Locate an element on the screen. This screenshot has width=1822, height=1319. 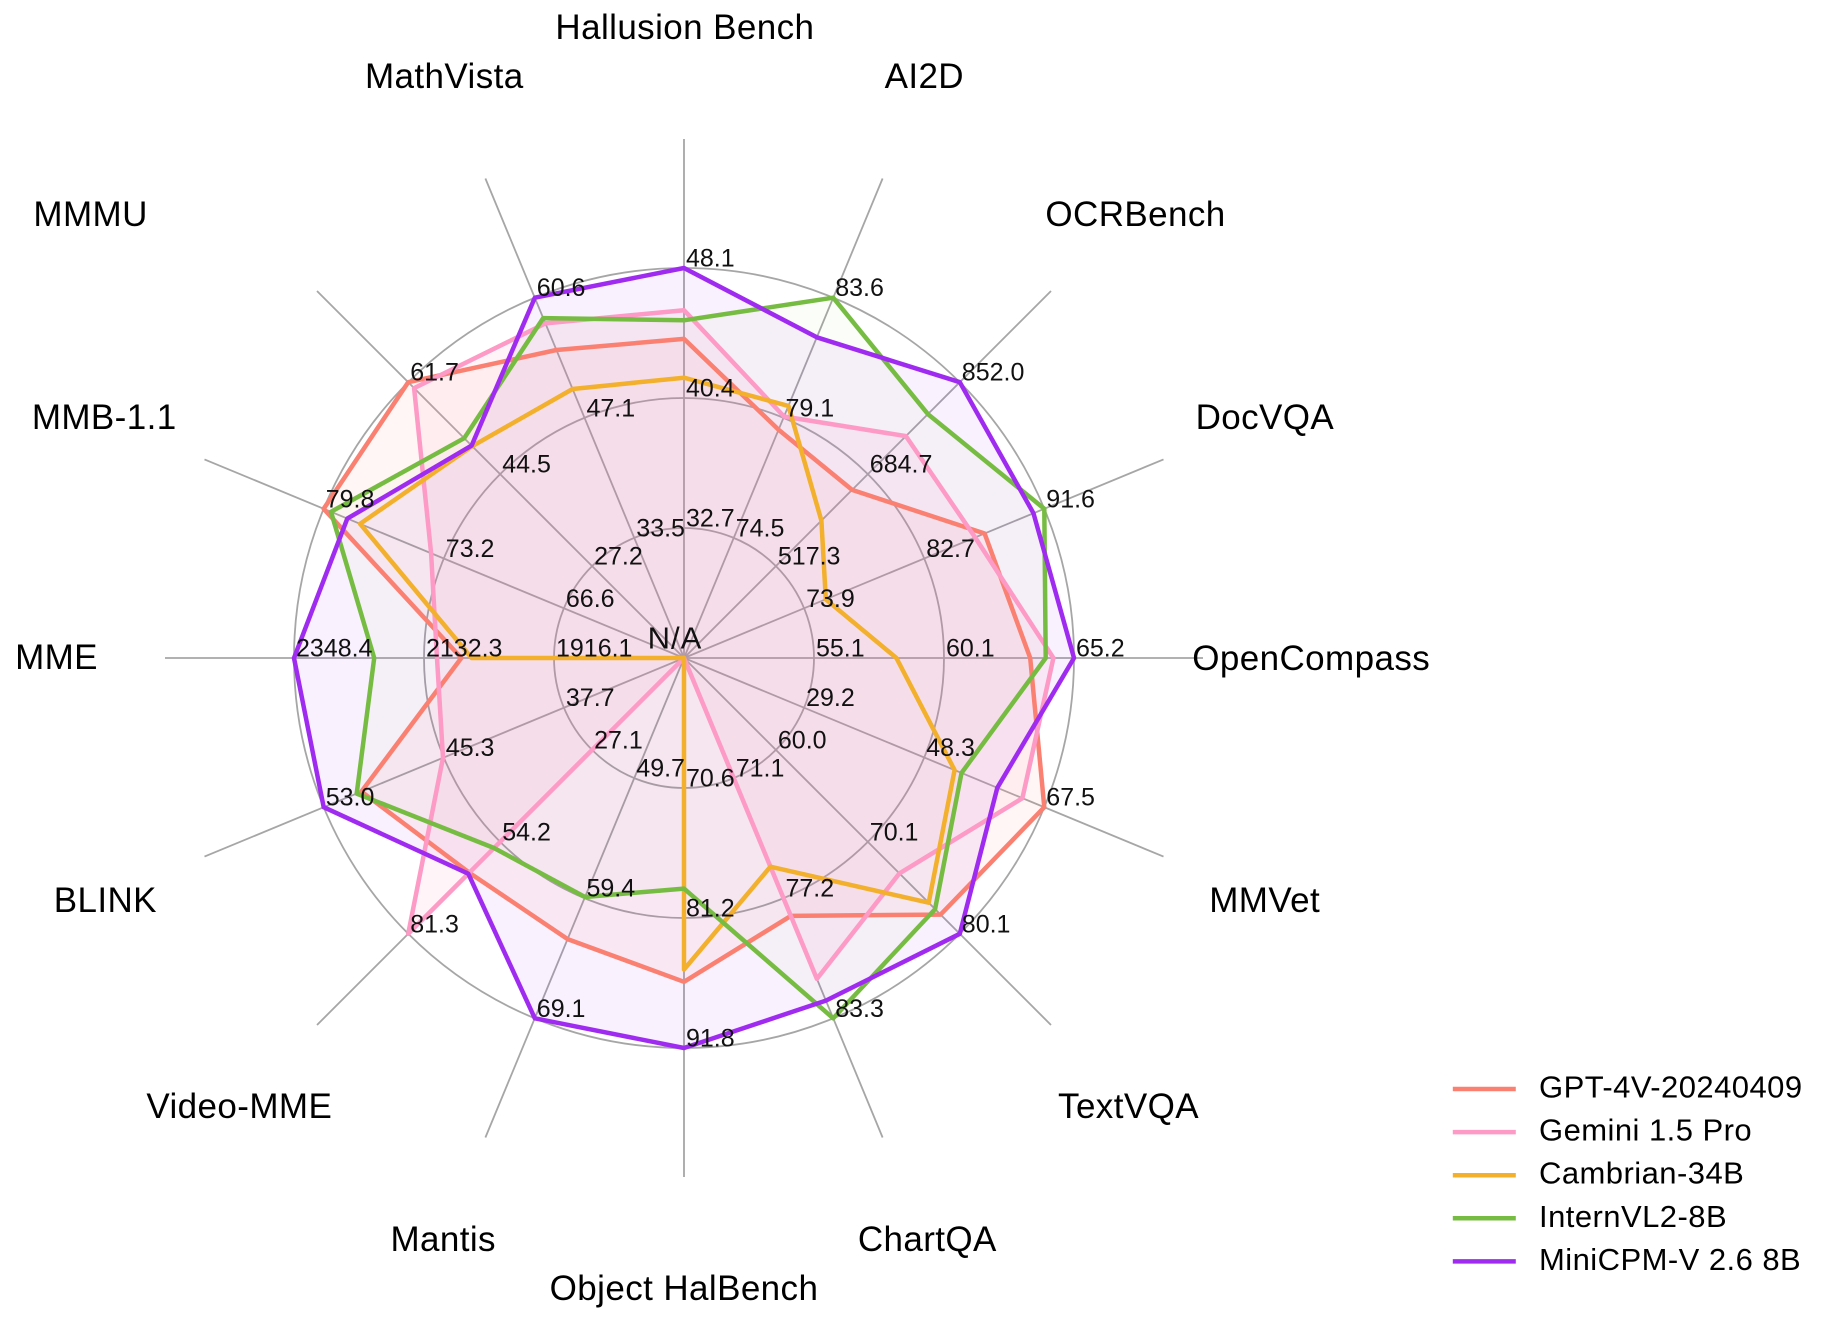
svg-text: Hallusion Bench is located at coordinates (684, 27).